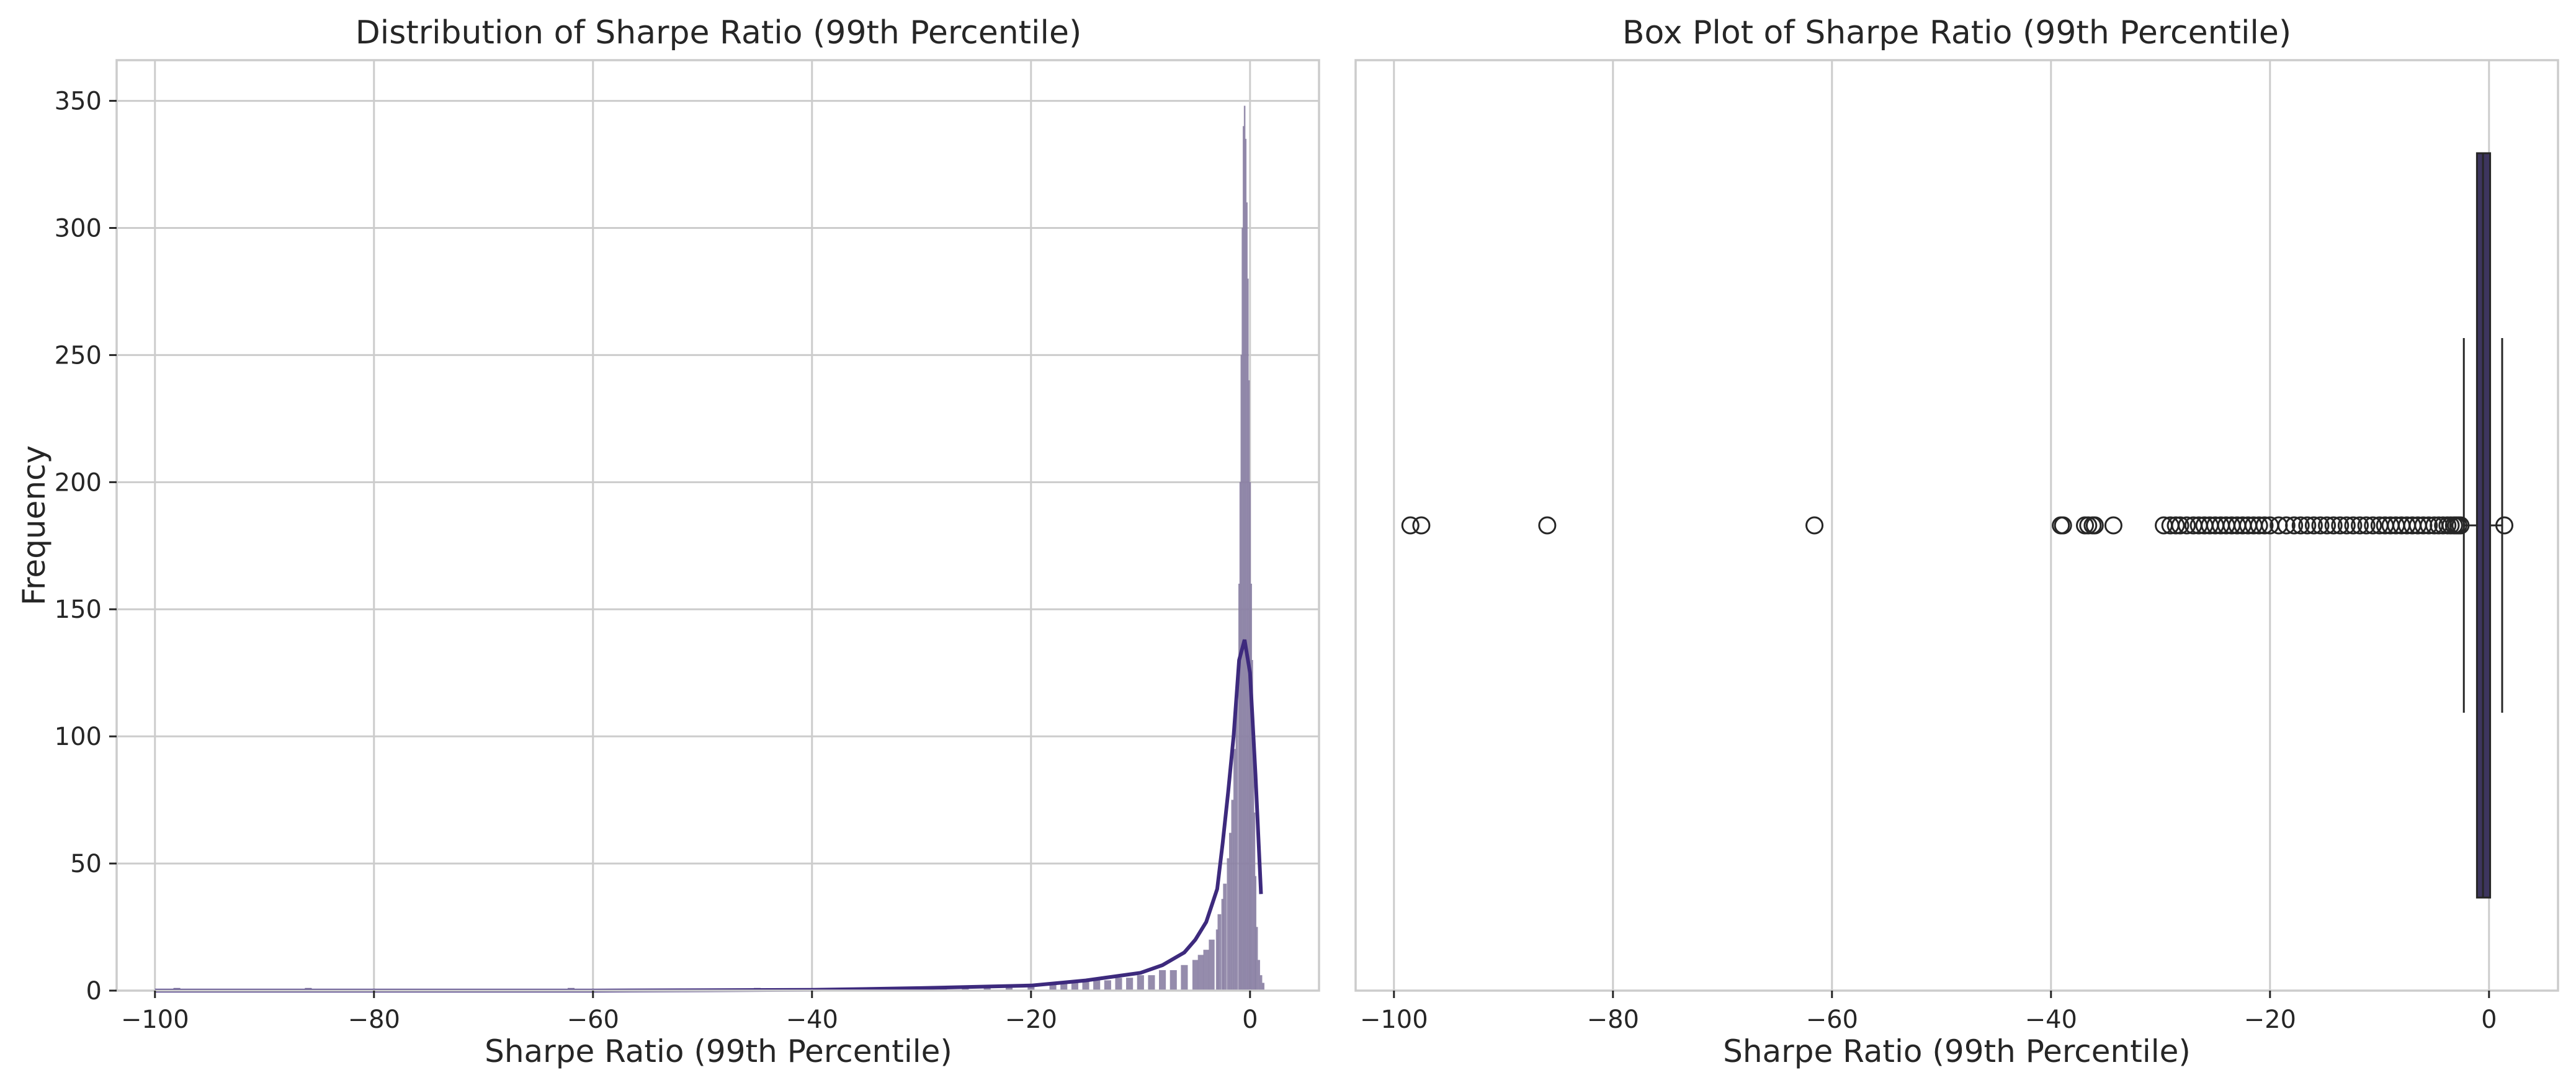 This screenshot has width=2576, height=1088. I want to click on histogram-y-ticks: 0 50 100 150 200 250 300 350, so click(86, 546).